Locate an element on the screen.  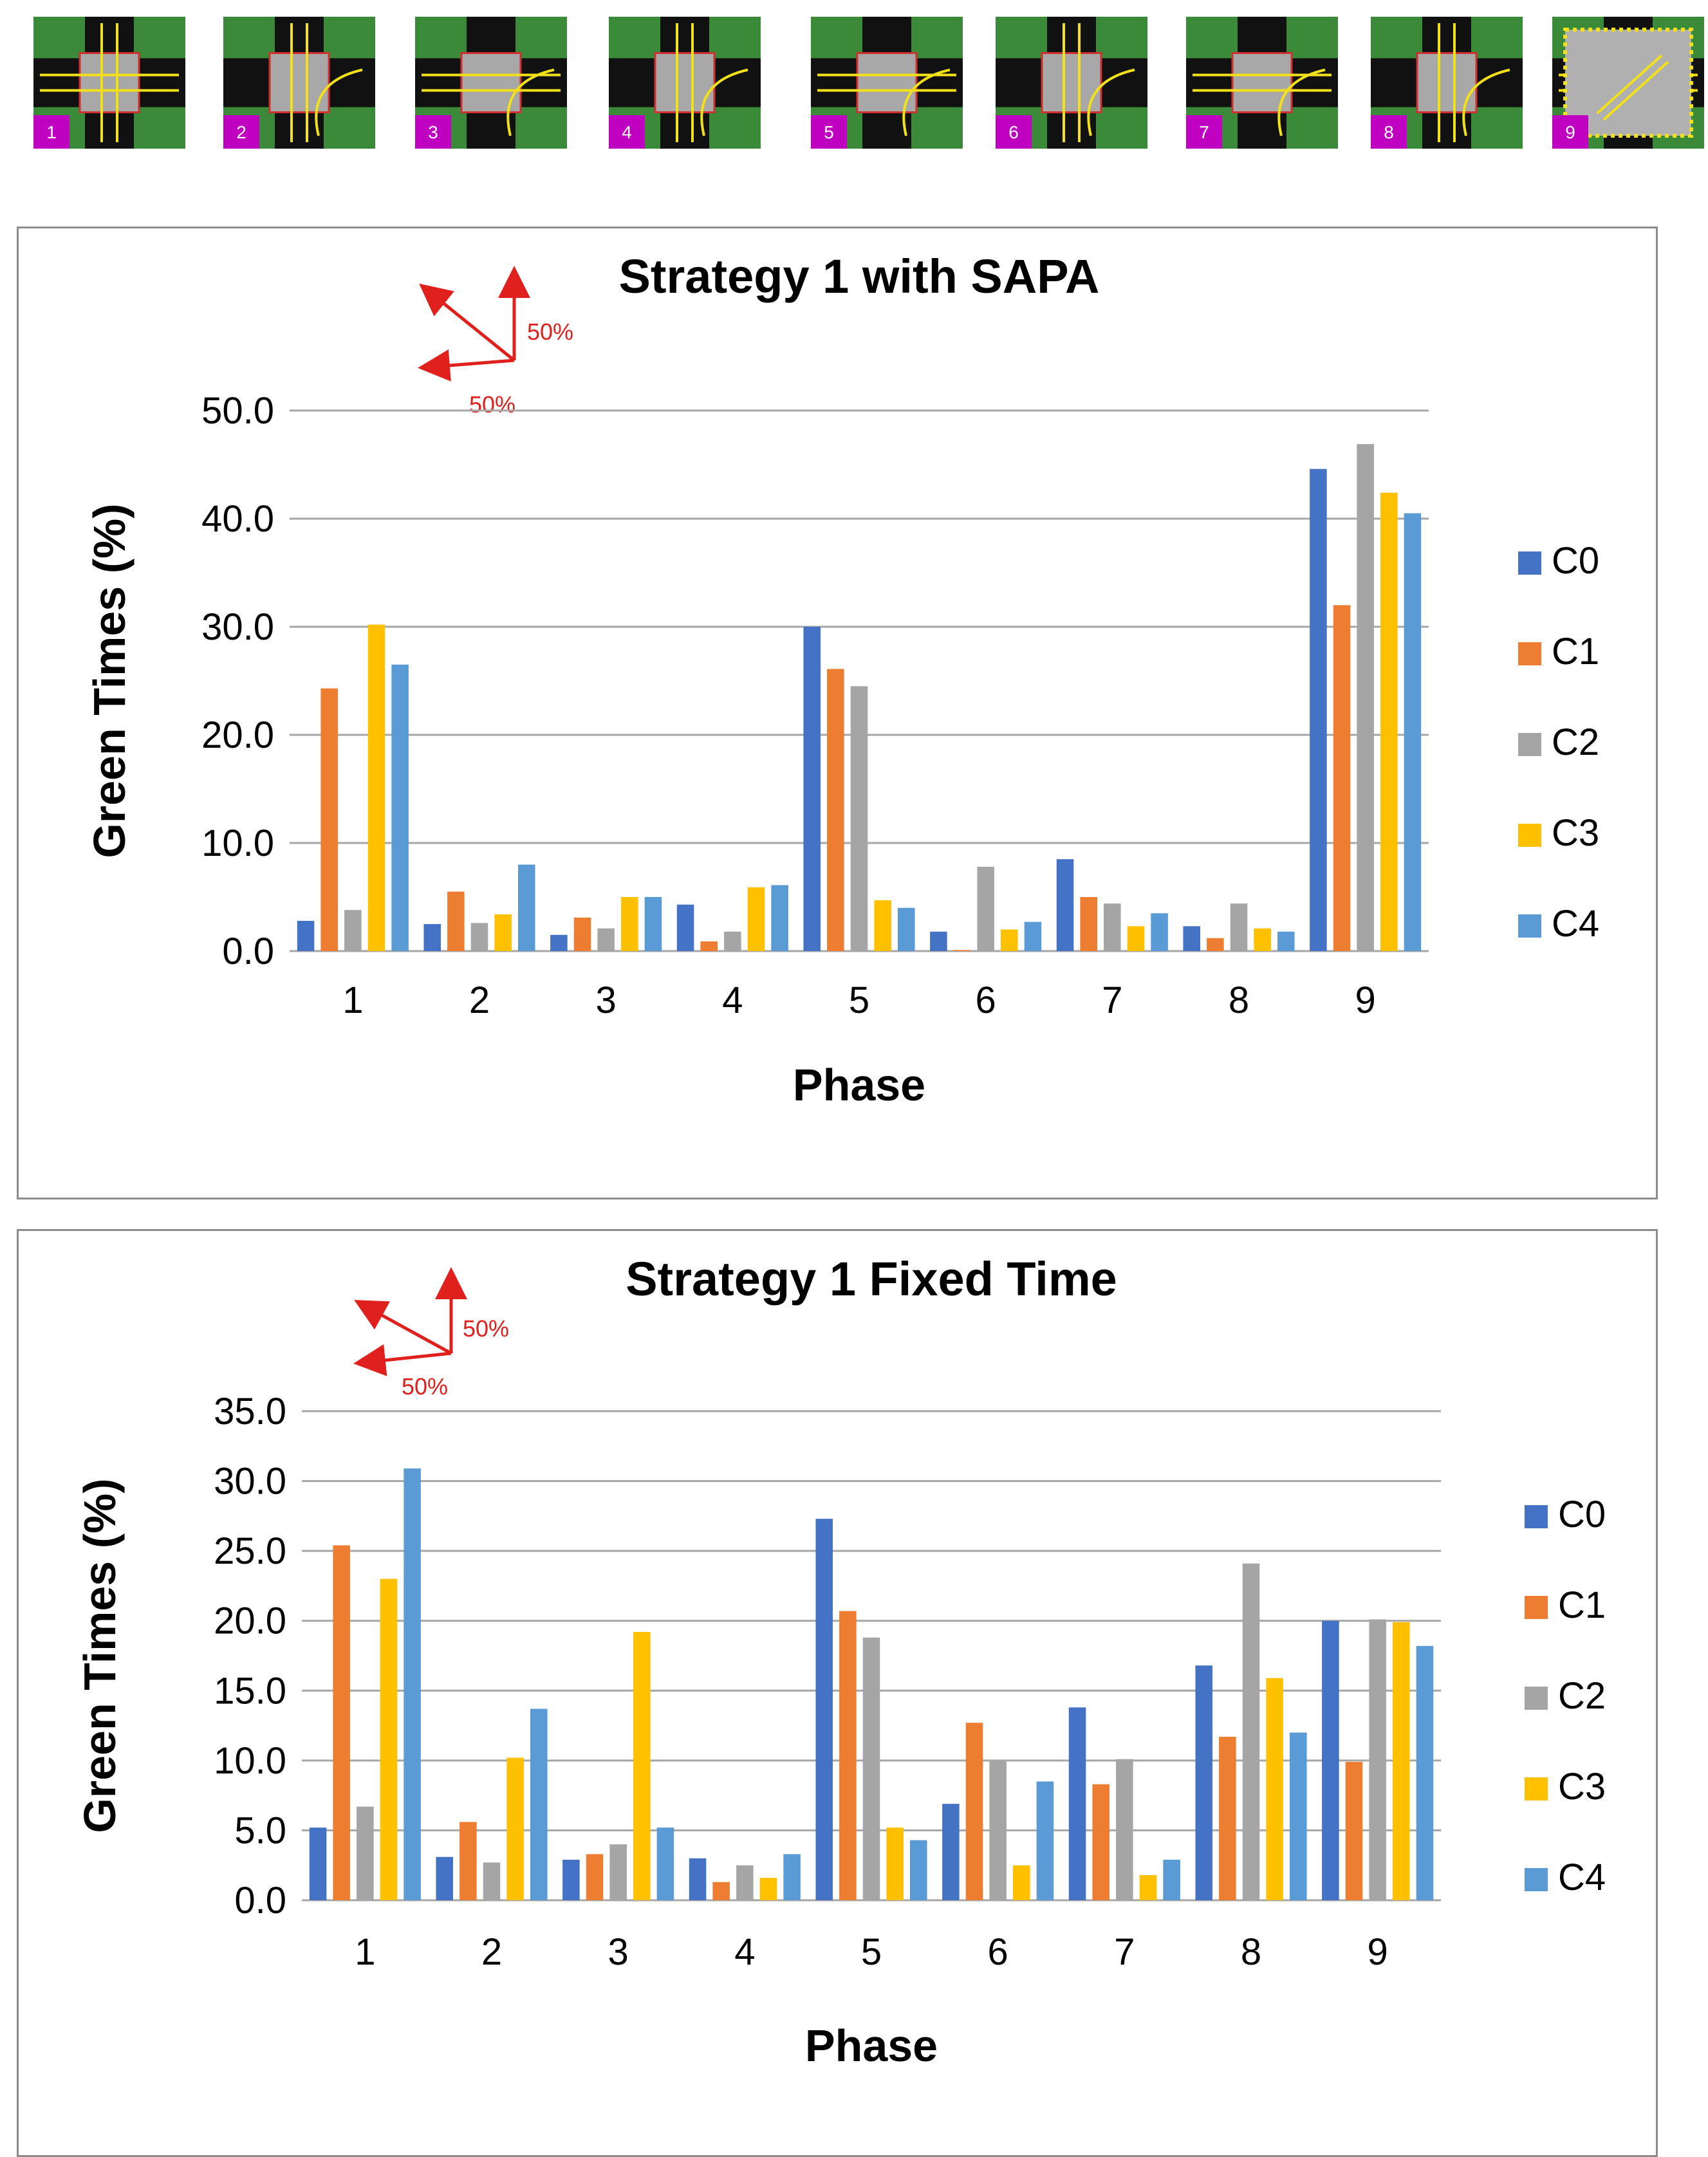
x-tick-label: 2 is located at coordinates (491, 1952).